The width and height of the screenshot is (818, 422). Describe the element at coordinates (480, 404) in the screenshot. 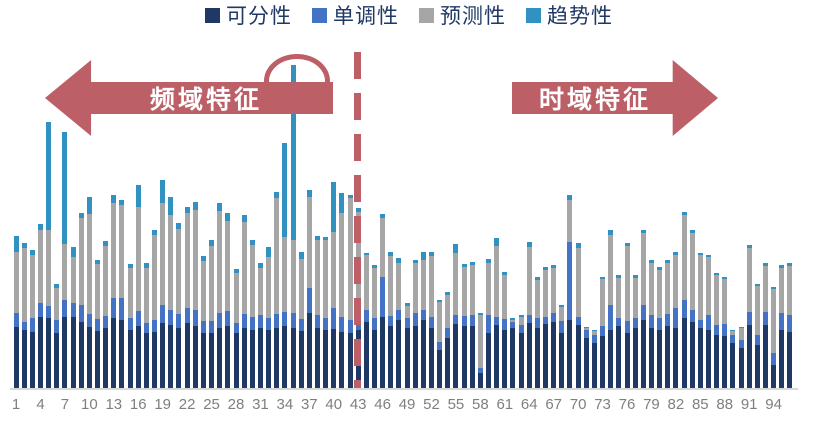

I see `x-tick-label: 58` at that location.